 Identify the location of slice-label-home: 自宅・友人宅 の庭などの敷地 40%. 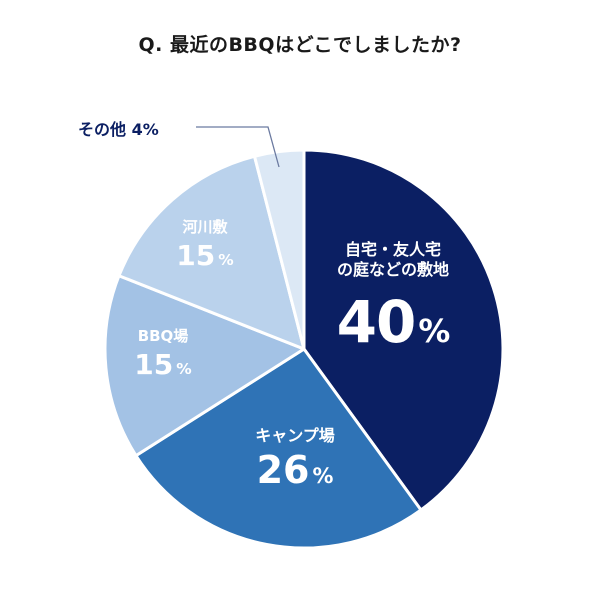
(393, 298).